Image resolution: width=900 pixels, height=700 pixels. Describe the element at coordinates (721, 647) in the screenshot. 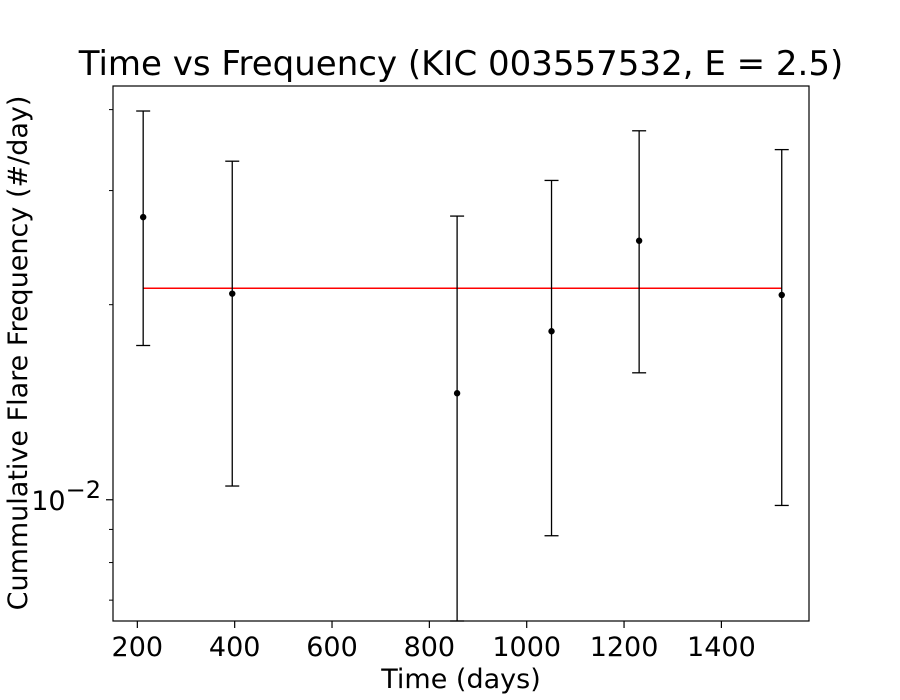

I see `x-tick-label: 1400` at that location.